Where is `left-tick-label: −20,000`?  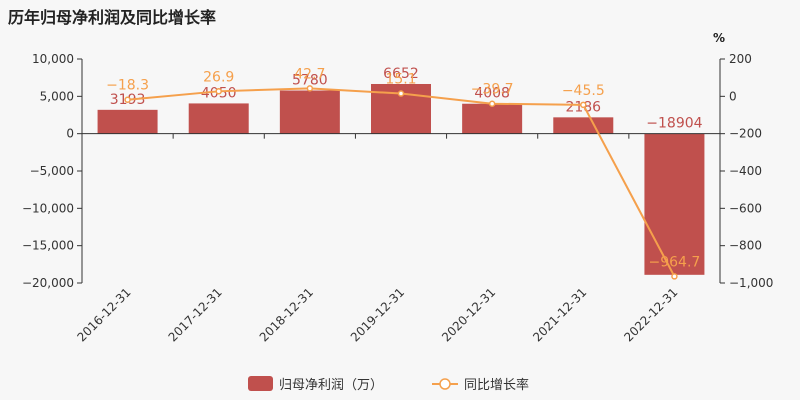
left-tick-label: −20,000 is located at coordinates (48, 283).